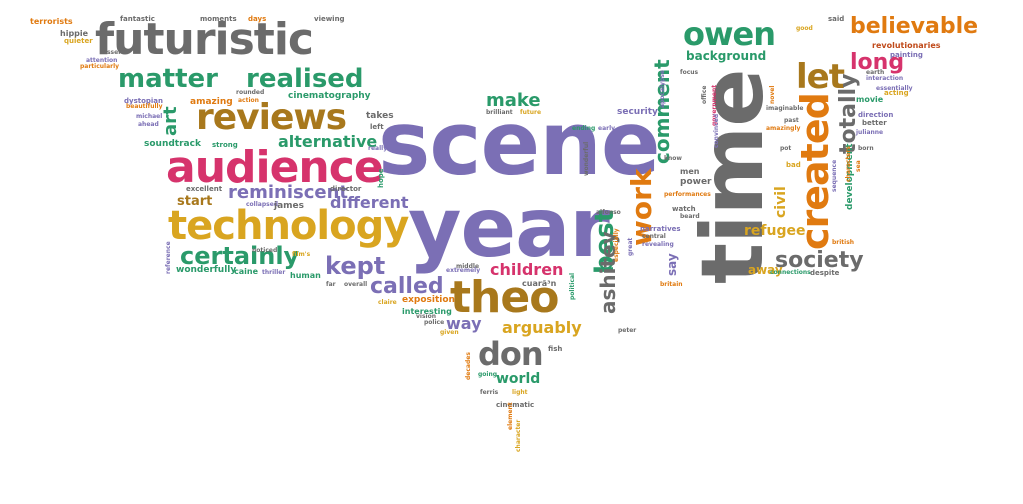 The image size is (1023, 504). I want to click on word-characters: characters, so click(848, 164).